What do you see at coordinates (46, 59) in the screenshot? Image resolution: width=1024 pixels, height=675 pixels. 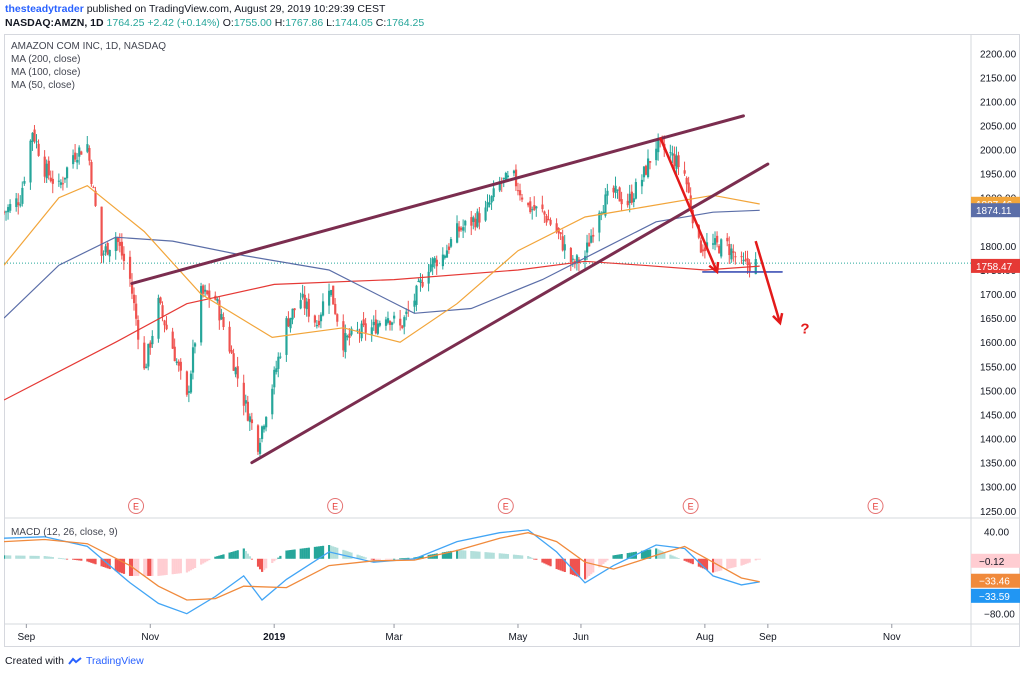 I see `ma200-legend: MA (200, close)` at bounding box center [46, 59].